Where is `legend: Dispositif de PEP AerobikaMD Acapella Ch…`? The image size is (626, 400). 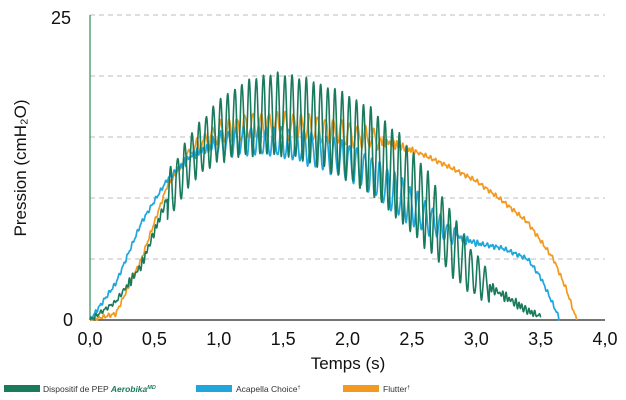 legend: Dispositif de PEP AerobikaMD Acapella Ch… is located at coordinates (207, 389).